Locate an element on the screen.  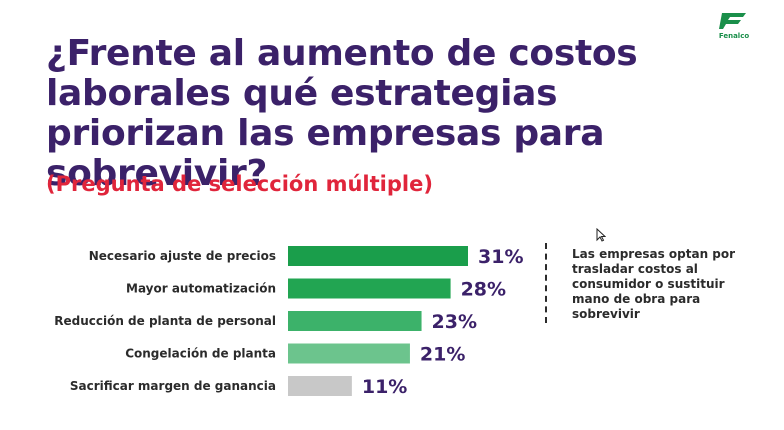
annotation-divider is located at coordinates (546, 283).